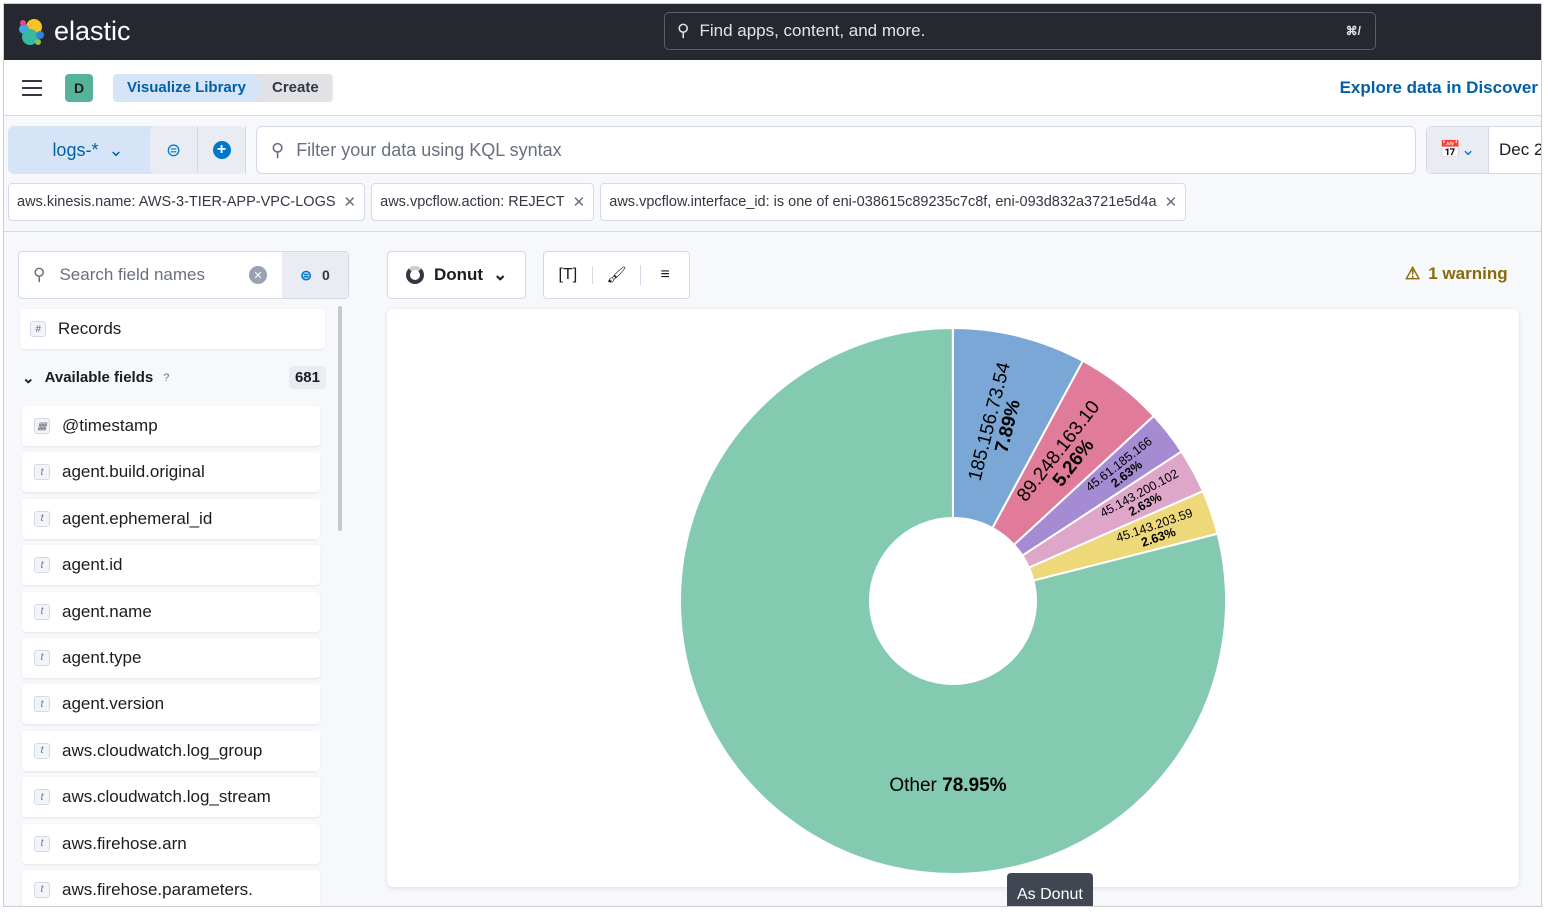 This screenshot has width=1548, height=912. I want to click on field-list-item: t agent.ephemeral_id, so click(171, 518).